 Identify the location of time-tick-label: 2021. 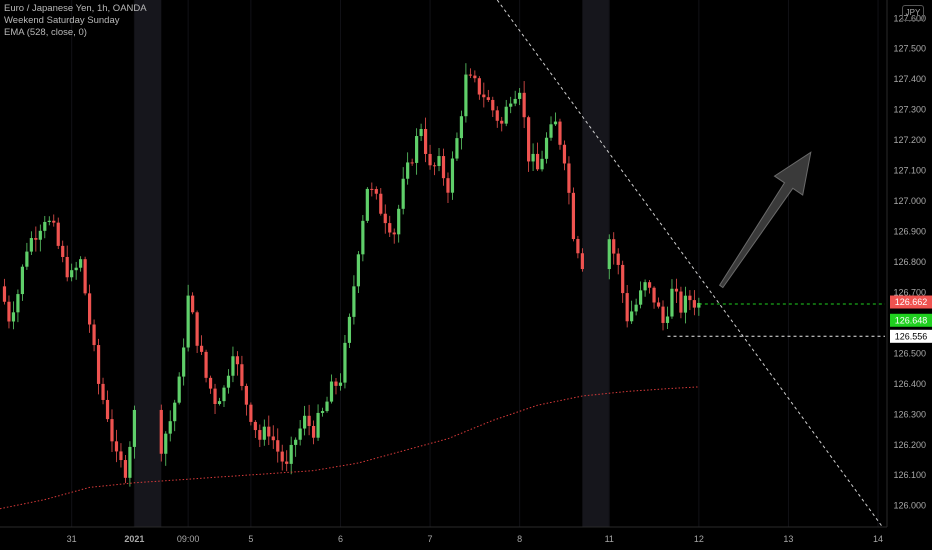
(134, 539).